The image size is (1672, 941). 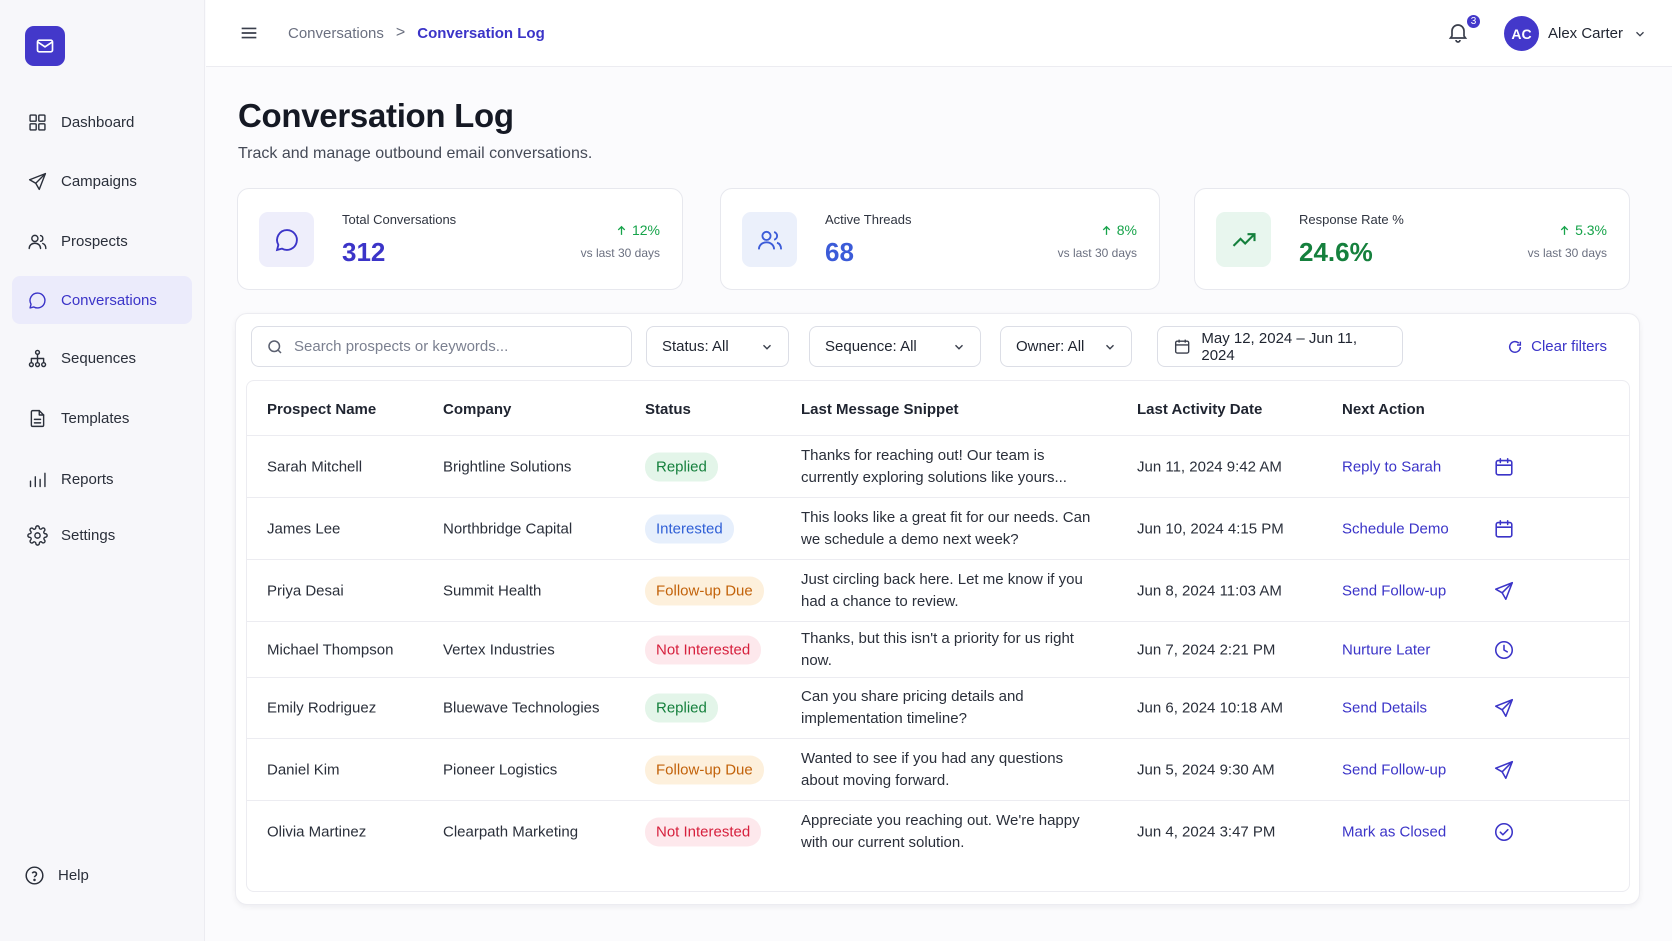 I want to click on status-filter-value: Status: All, so click(x=695, y=346).